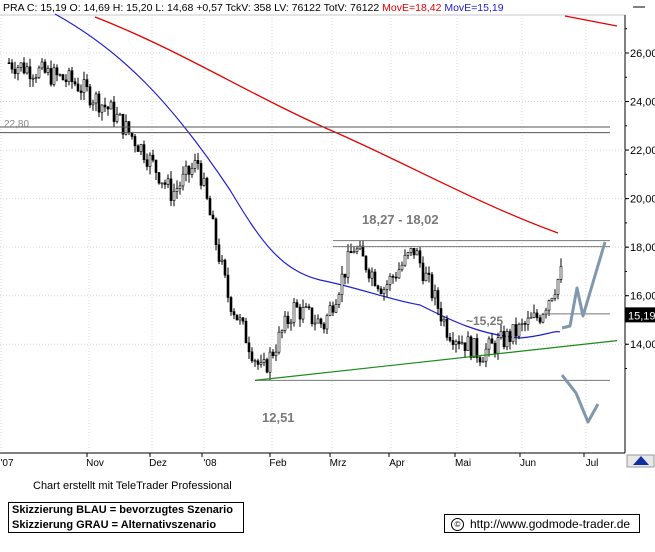  I want to click on x-tick-label: '08, so click(209, 463).